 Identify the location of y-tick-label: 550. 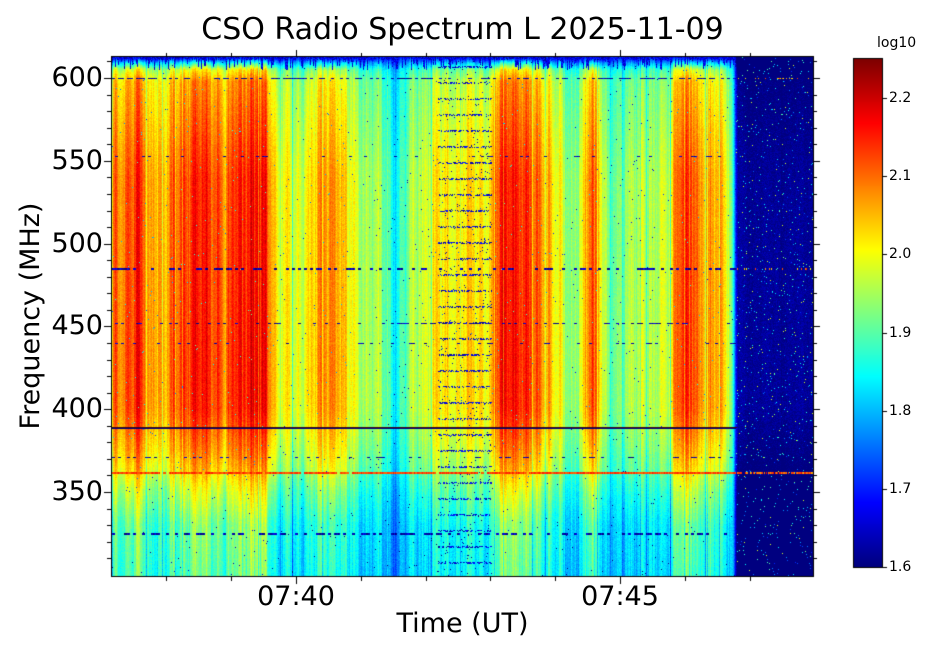
(77, 160).